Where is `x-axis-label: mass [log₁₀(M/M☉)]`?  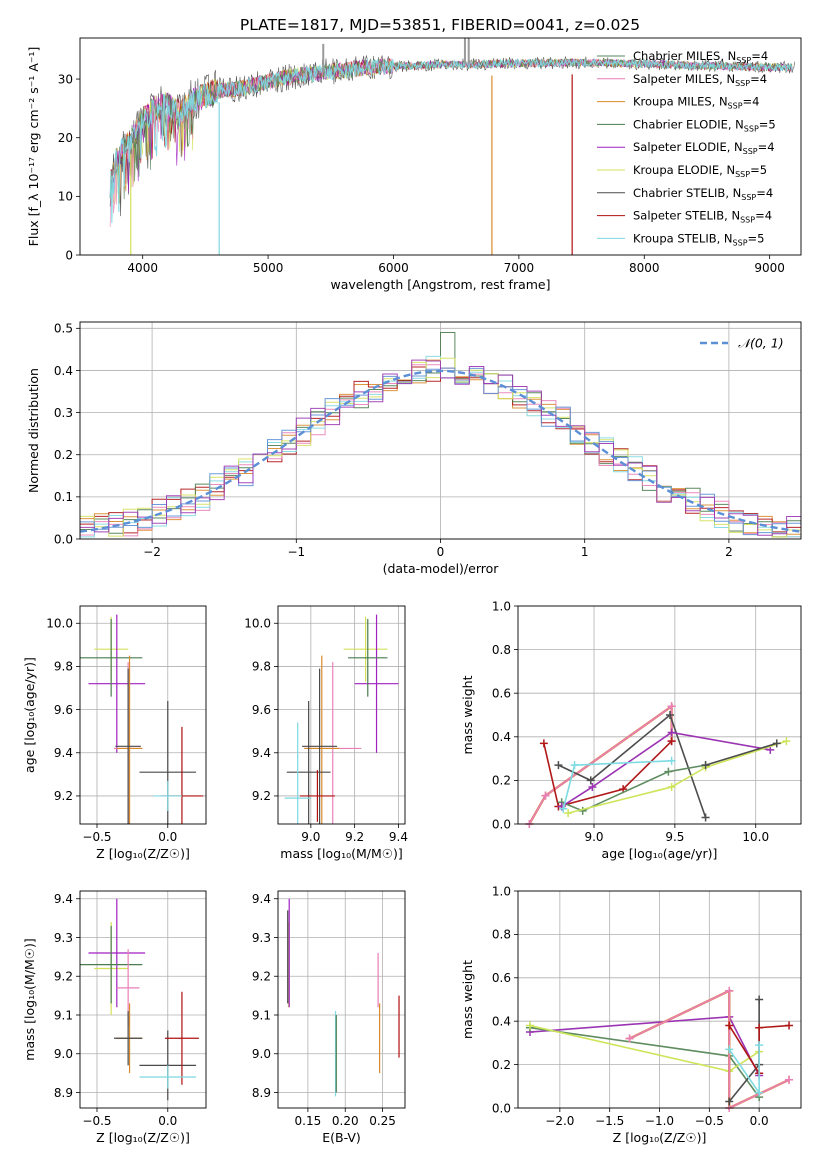 x-axis-label: mass [log₁₀(M/M☉)] is located at coordinates (341, 853).